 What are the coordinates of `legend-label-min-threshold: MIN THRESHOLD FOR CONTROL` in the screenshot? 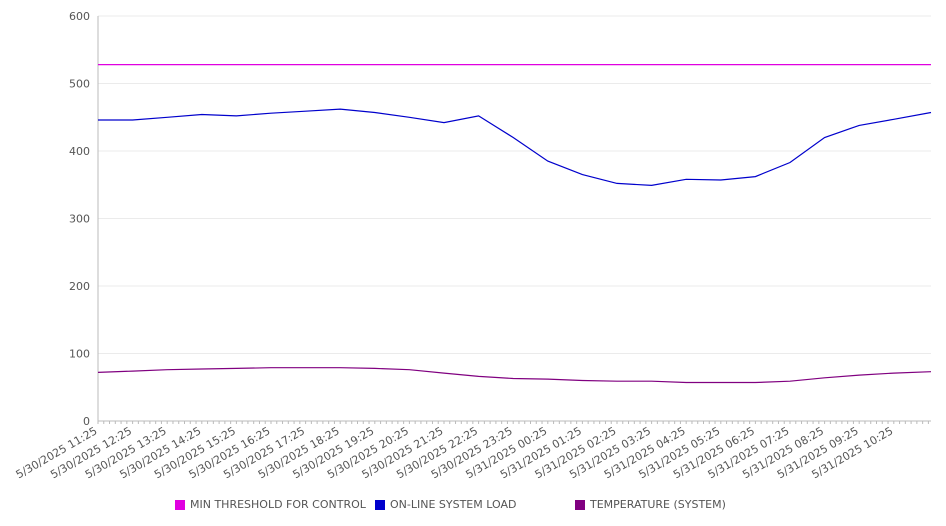 It's located at (278, 504).